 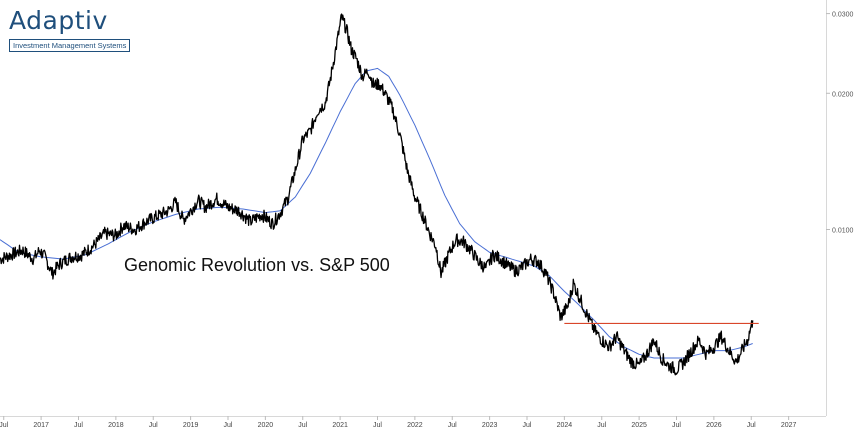 What do you see at coordinates (41, 425) in the screenshot?
I see `x-tick-label: 2017` at bounding box center [41, 425].